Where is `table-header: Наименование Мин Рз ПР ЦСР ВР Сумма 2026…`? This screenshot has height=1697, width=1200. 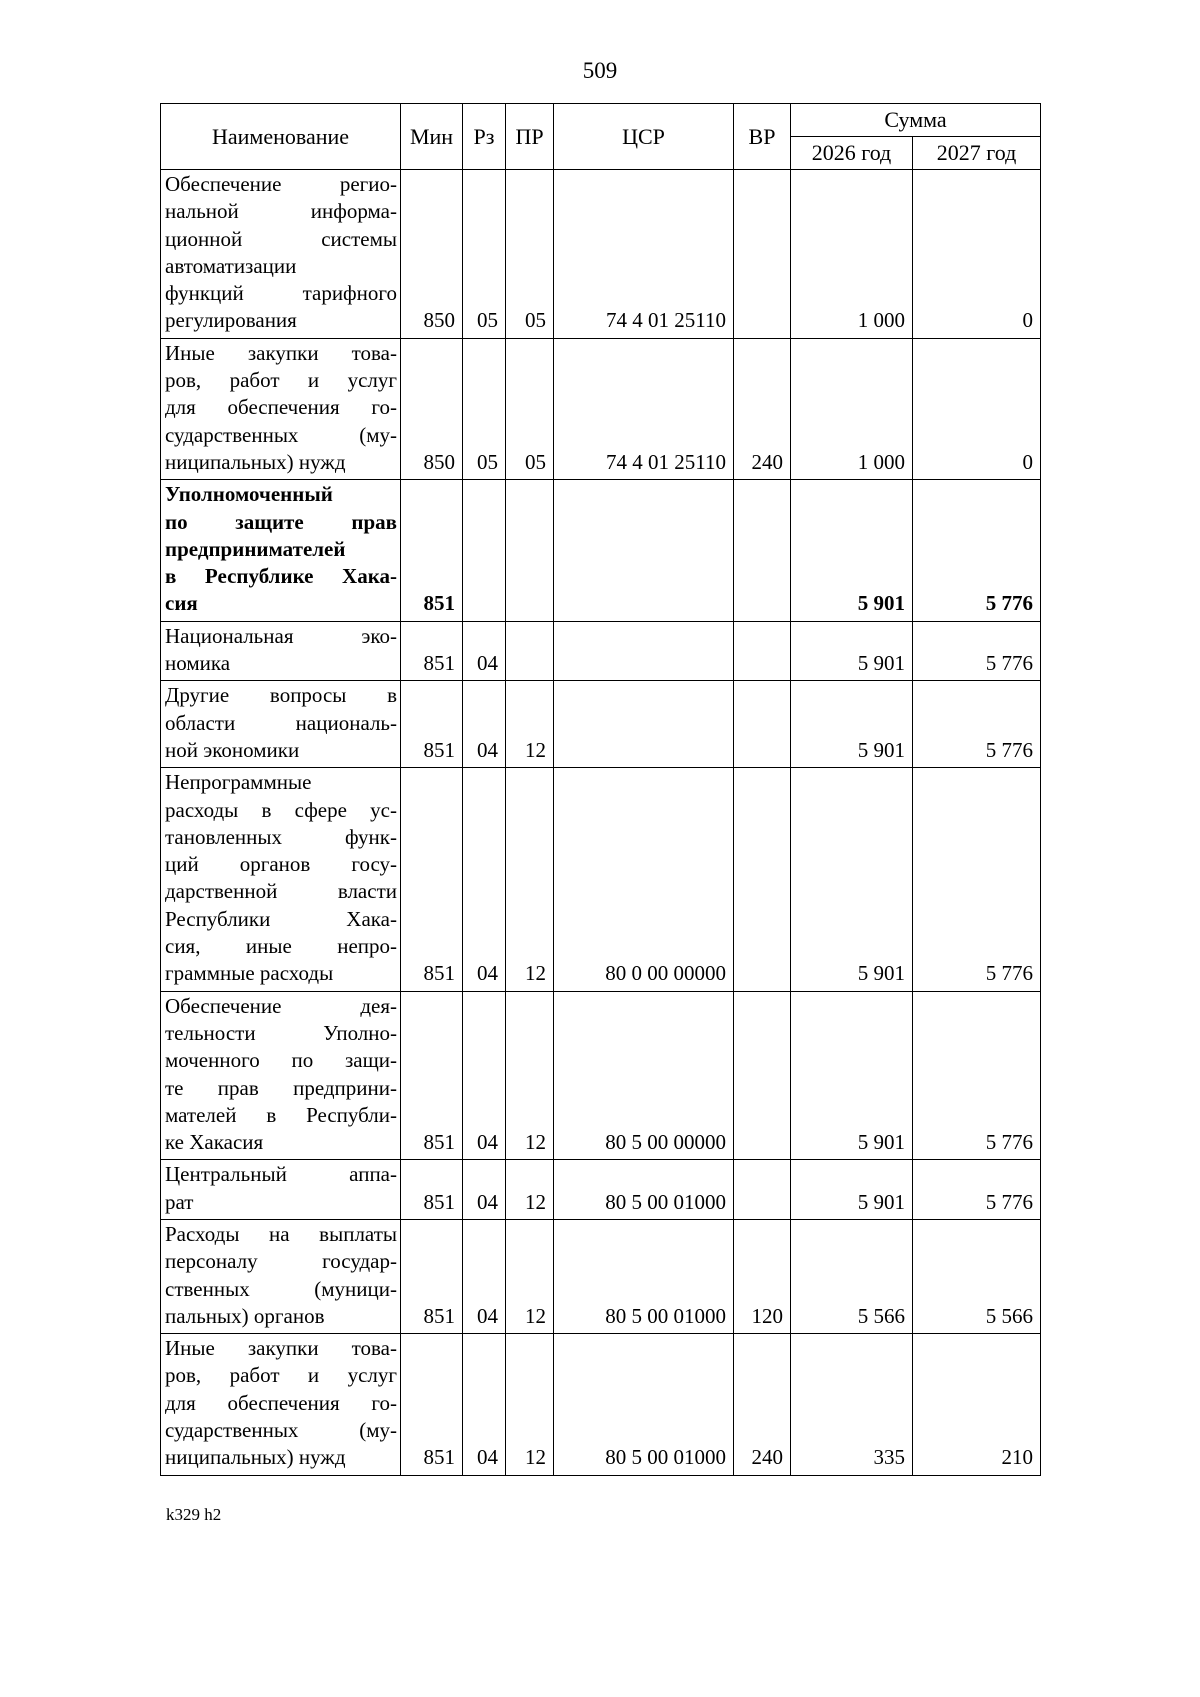
table-header: Наименование Мин Рз ПР ЦСР ВР Сумма 2026… is located at coordinates (601, 136).